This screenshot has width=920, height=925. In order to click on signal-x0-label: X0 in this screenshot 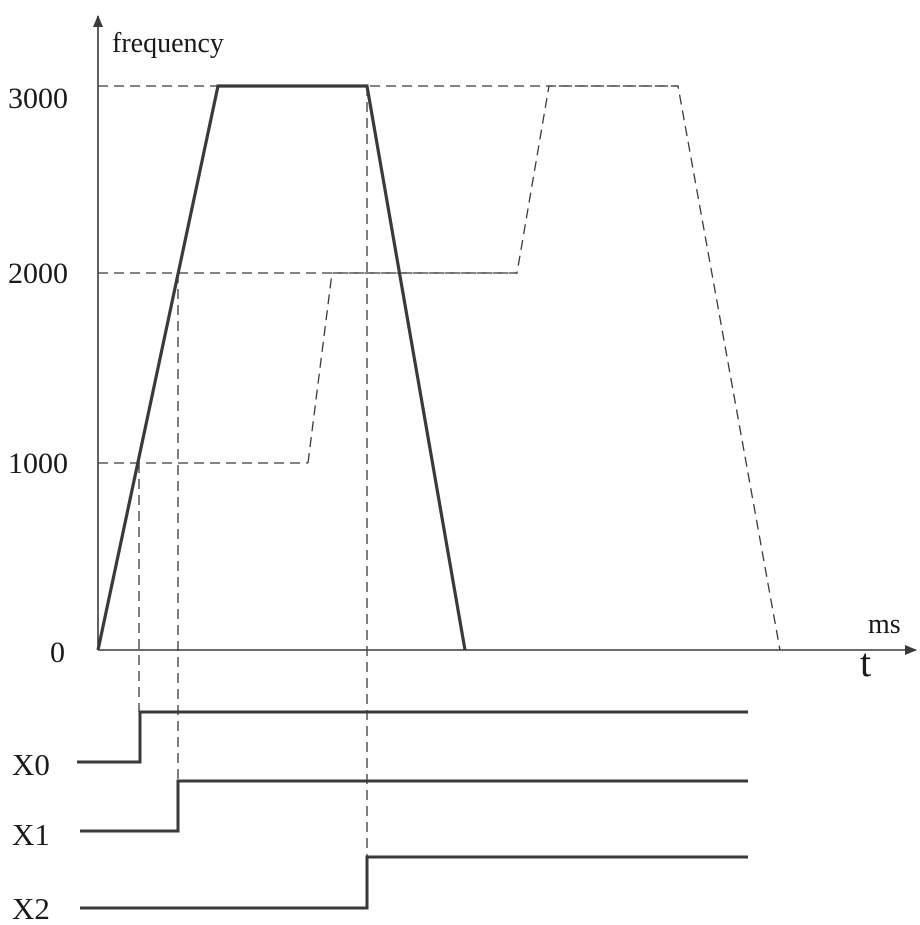, I will do `click(31, 764)`.